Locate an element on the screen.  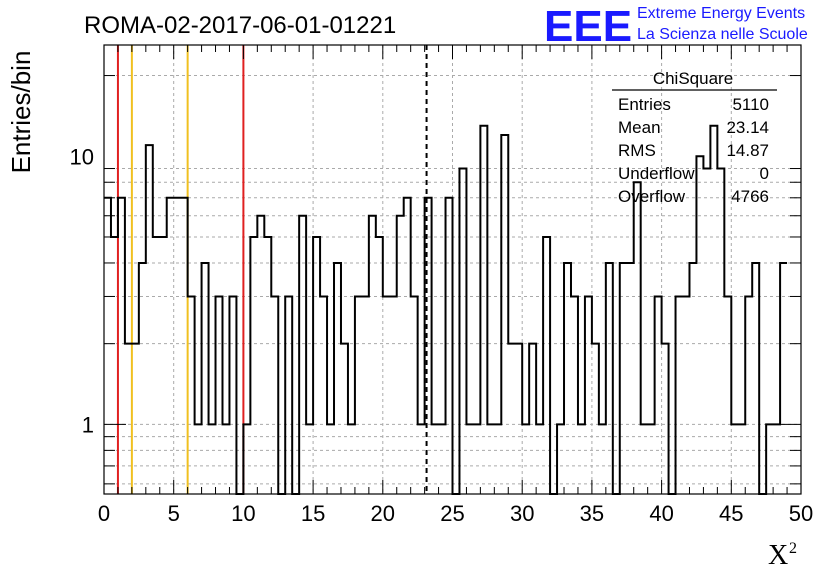
stats-row-value: 23.14 is located at coordinates (747, 127).